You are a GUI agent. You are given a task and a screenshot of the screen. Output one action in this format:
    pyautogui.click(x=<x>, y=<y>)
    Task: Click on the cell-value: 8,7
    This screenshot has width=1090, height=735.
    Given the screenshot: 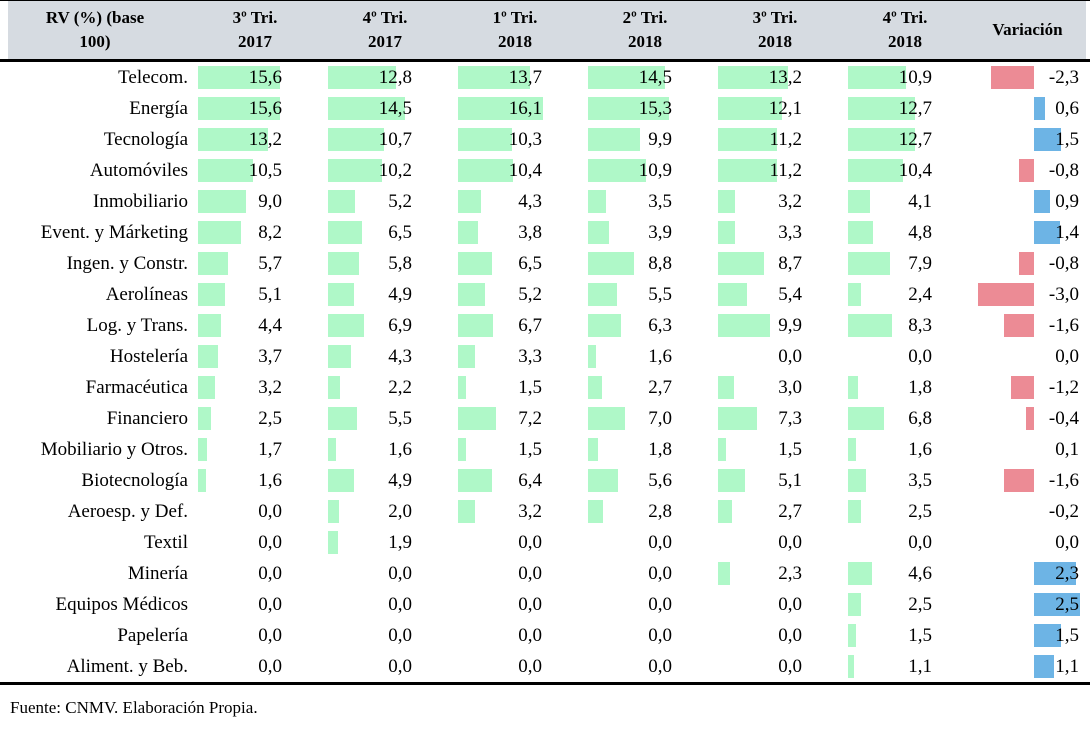 What is the action you would take?
    pyautogui.click(x=790, y=263)
    